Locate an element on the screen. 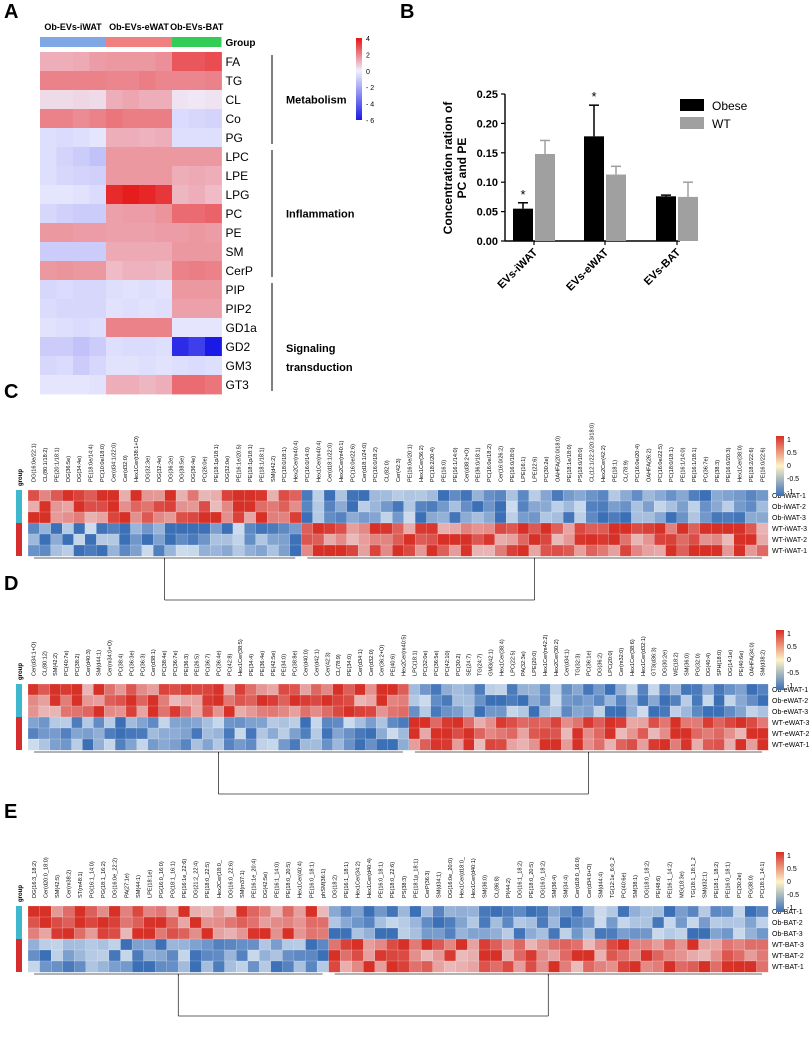 Image resolution: width=809 pixels, height=1037 pixels. lipid-label: ST(m48:1) is located at coordinates (81, 884).